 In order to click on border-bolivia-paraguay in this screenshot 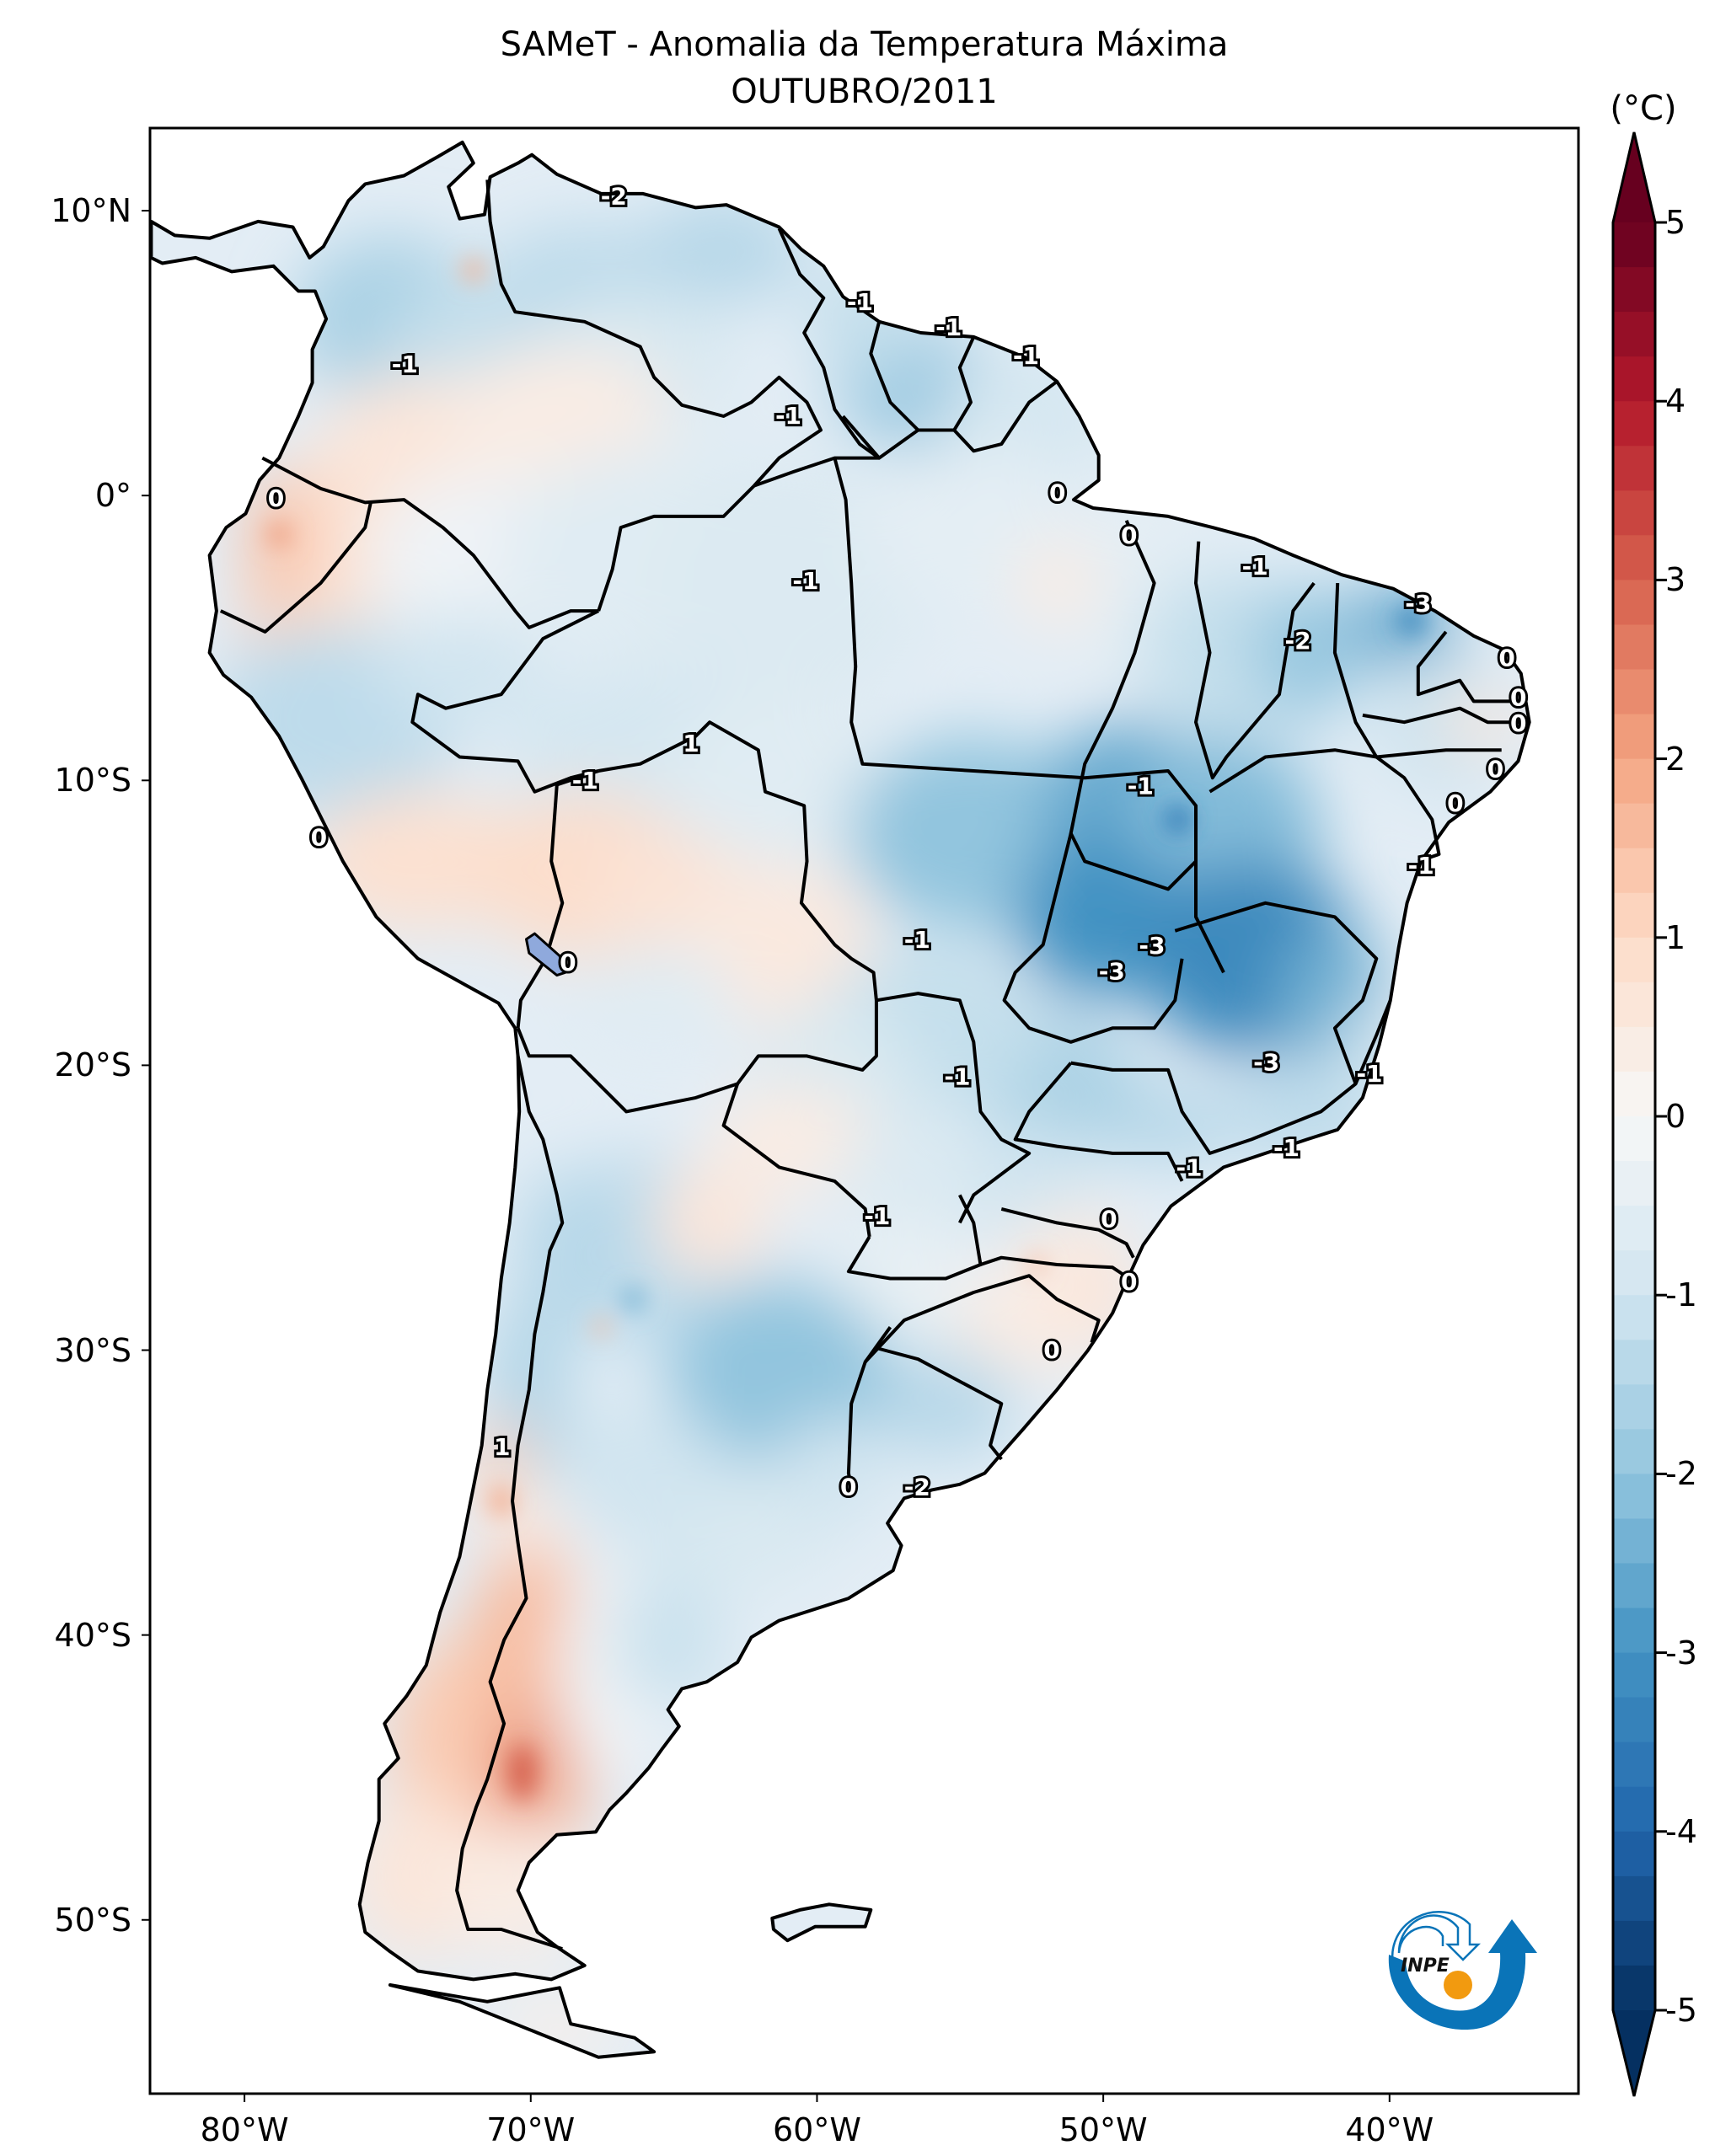, I will do `click(796, 1160)`.